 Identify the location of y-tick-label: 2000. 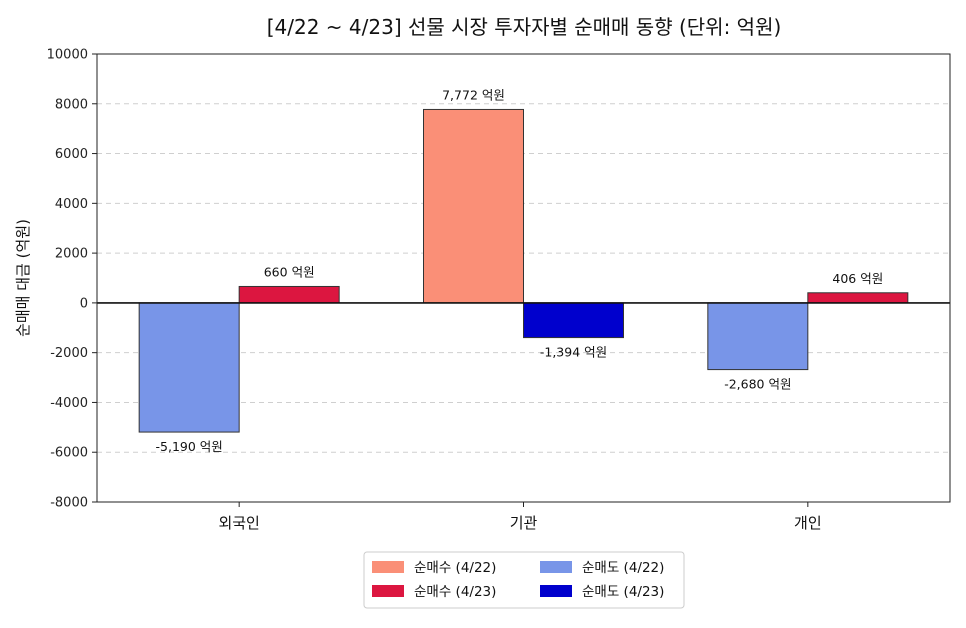
(71, 254).